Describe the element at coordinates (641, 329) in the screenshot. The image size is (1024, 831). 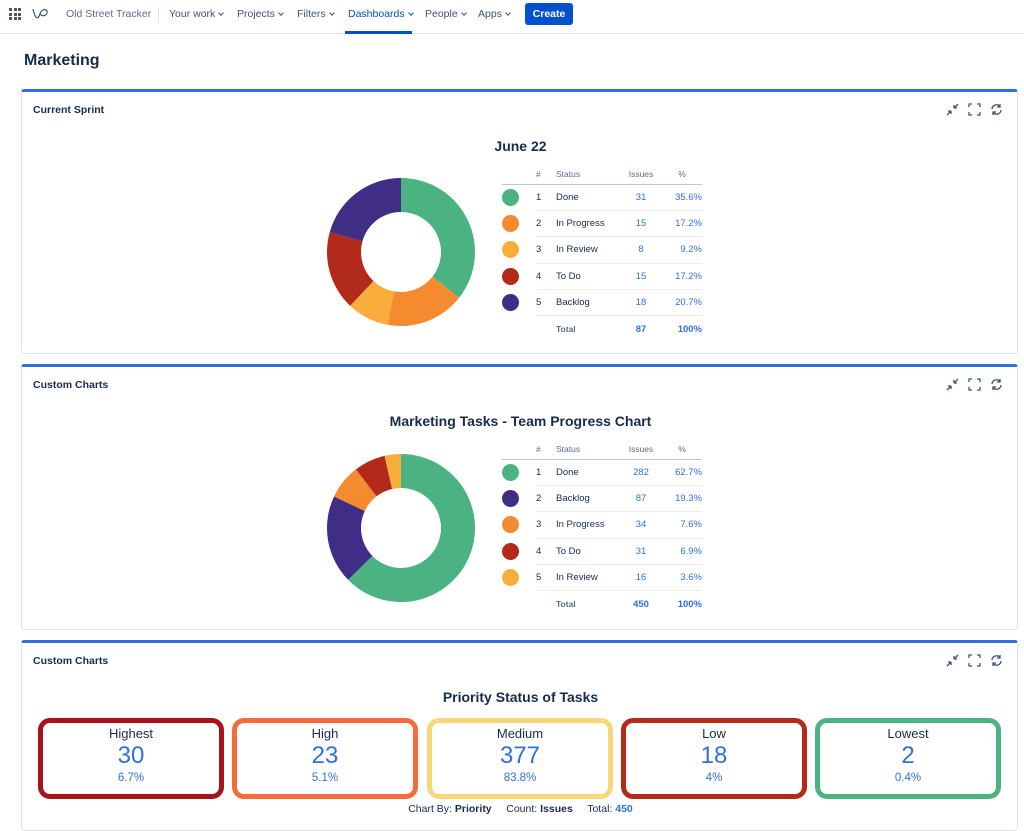
I see `total-issues: 87` at that location.